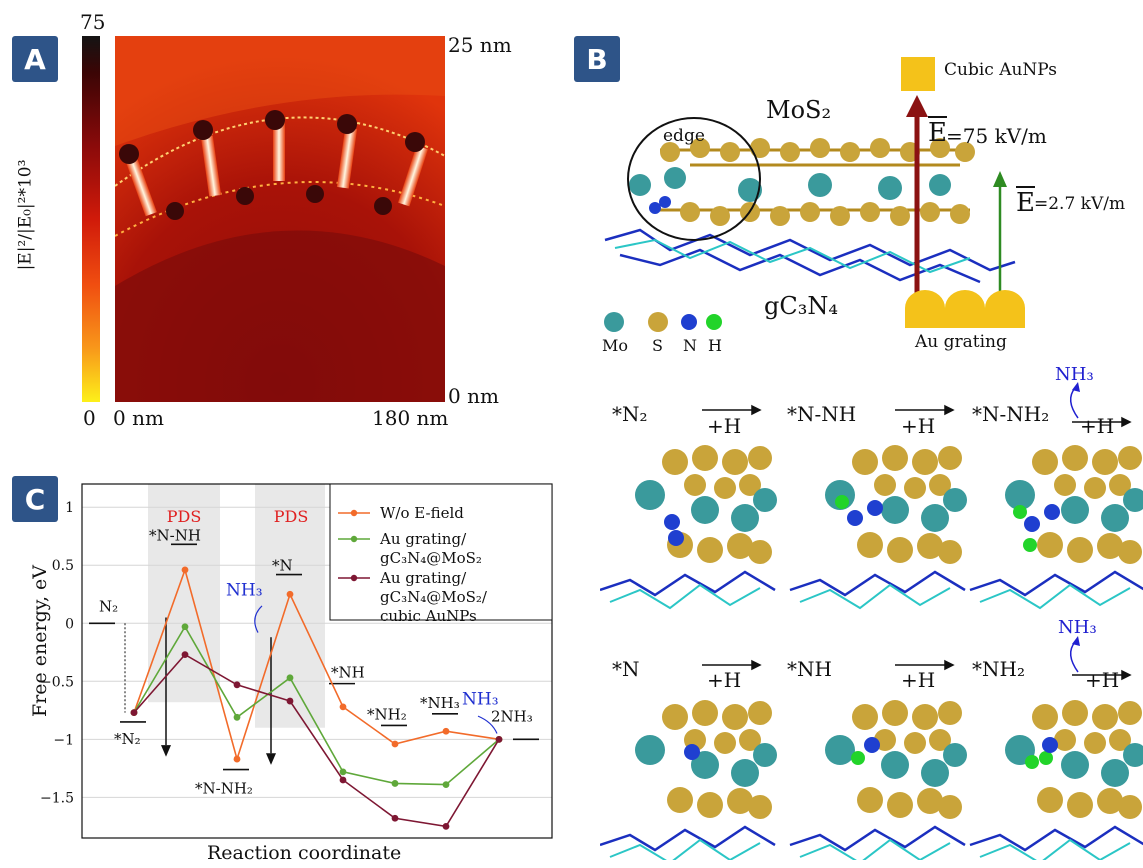 Image resolution: width=1143 pixels, height=868 pixels. I want to click on legend-h-icon, so click(714, 322).